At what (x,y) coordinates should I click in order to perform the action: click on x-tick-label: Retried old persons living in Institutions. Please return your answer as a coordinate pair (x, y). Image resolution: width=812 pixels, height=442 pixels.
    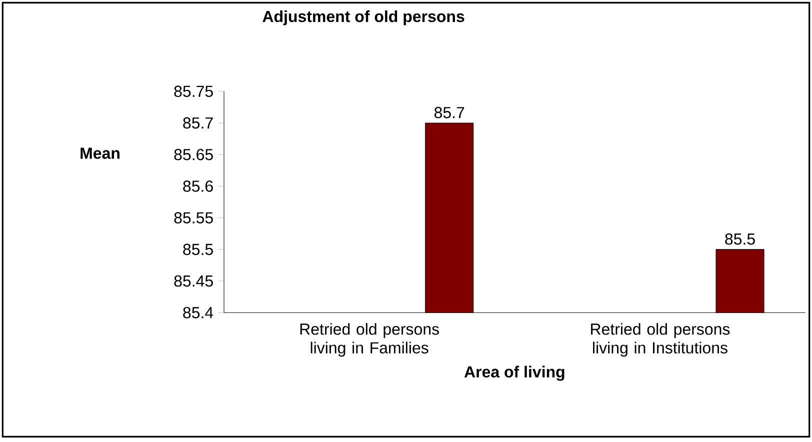
    Looking at the image, I should click on (660, 340).